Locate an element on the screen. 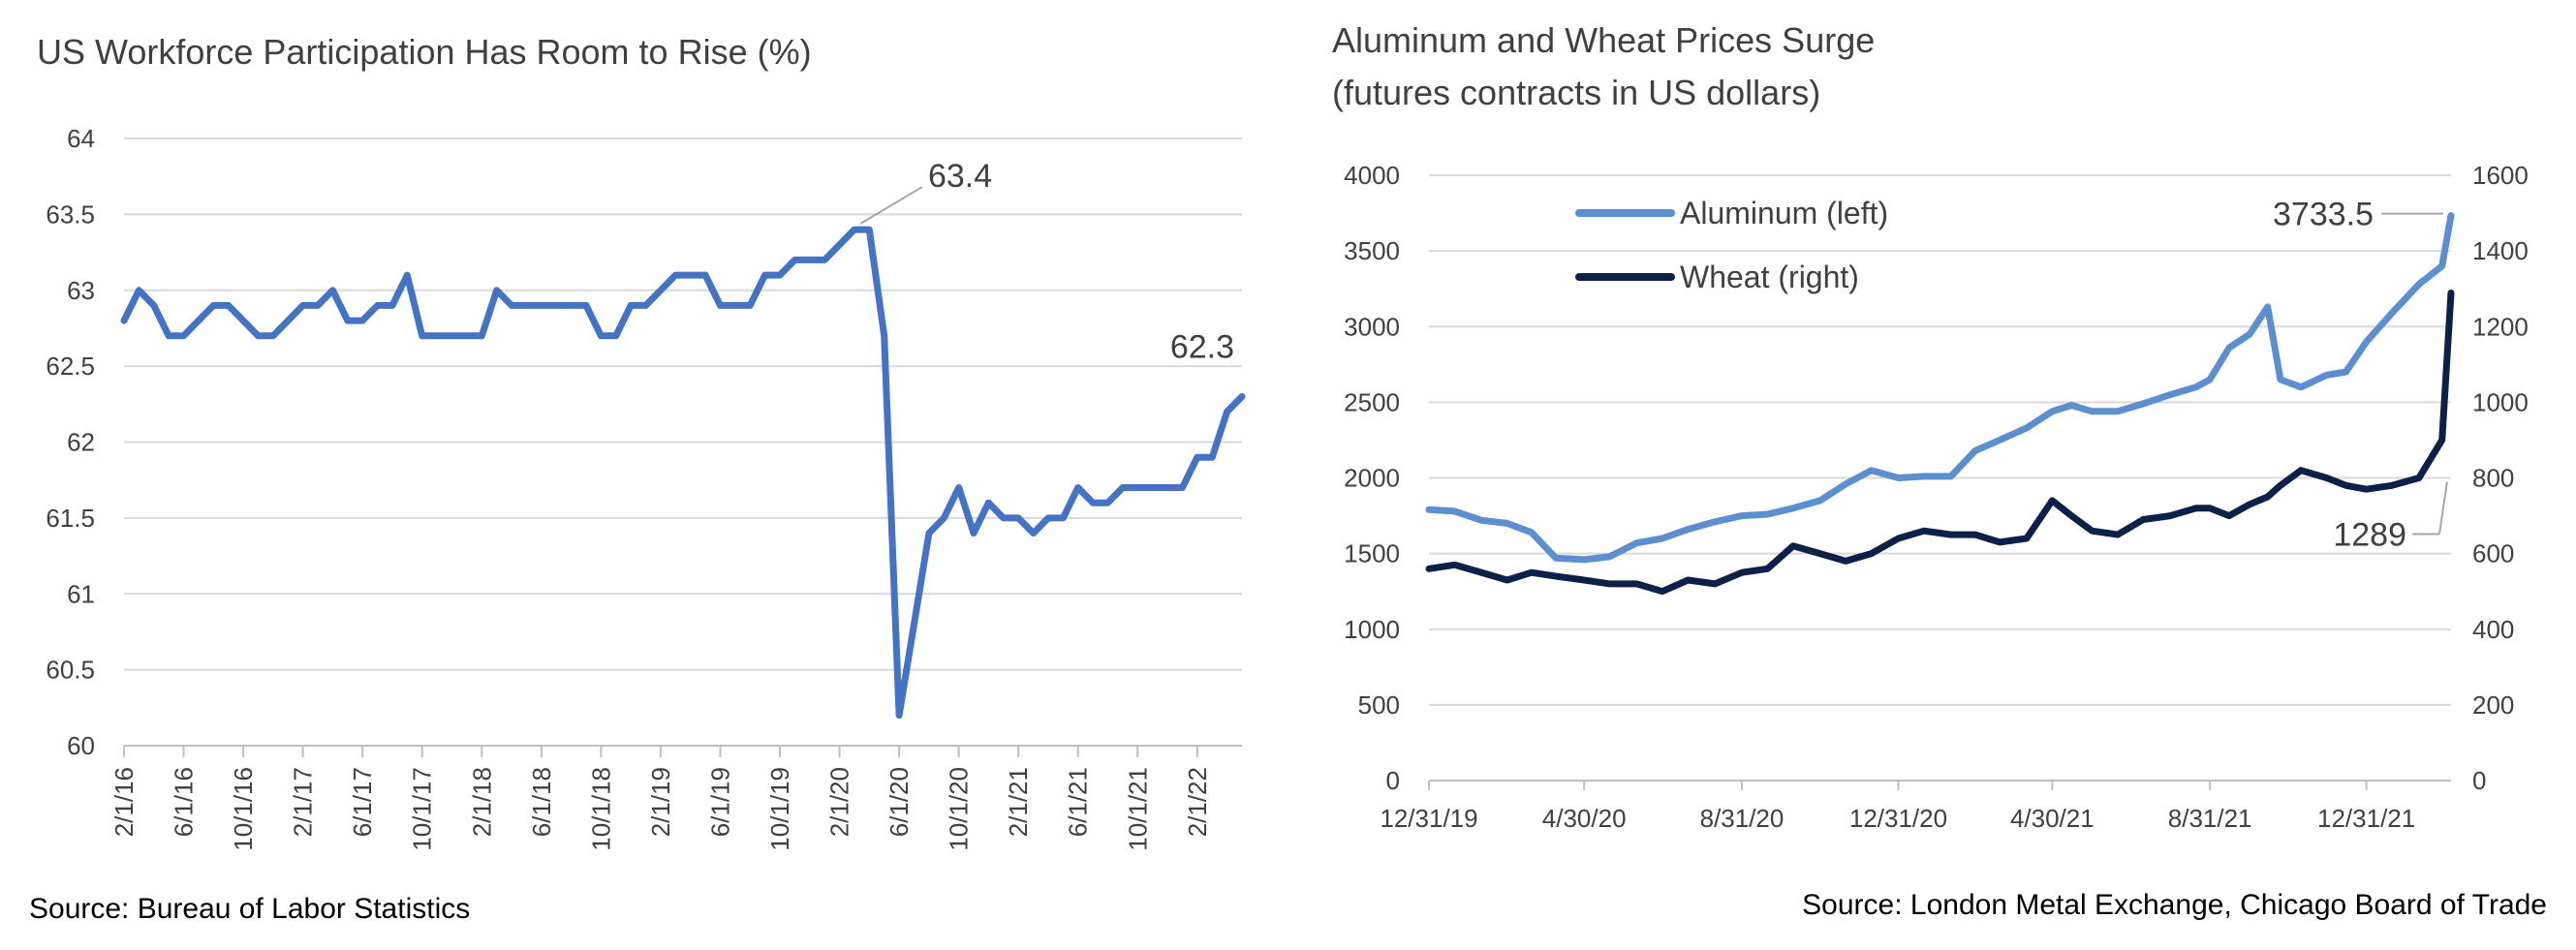 The width and height of the screenshot is (2576, 950). annotation-label: 62.3 is located at coordinates (1202, 346).